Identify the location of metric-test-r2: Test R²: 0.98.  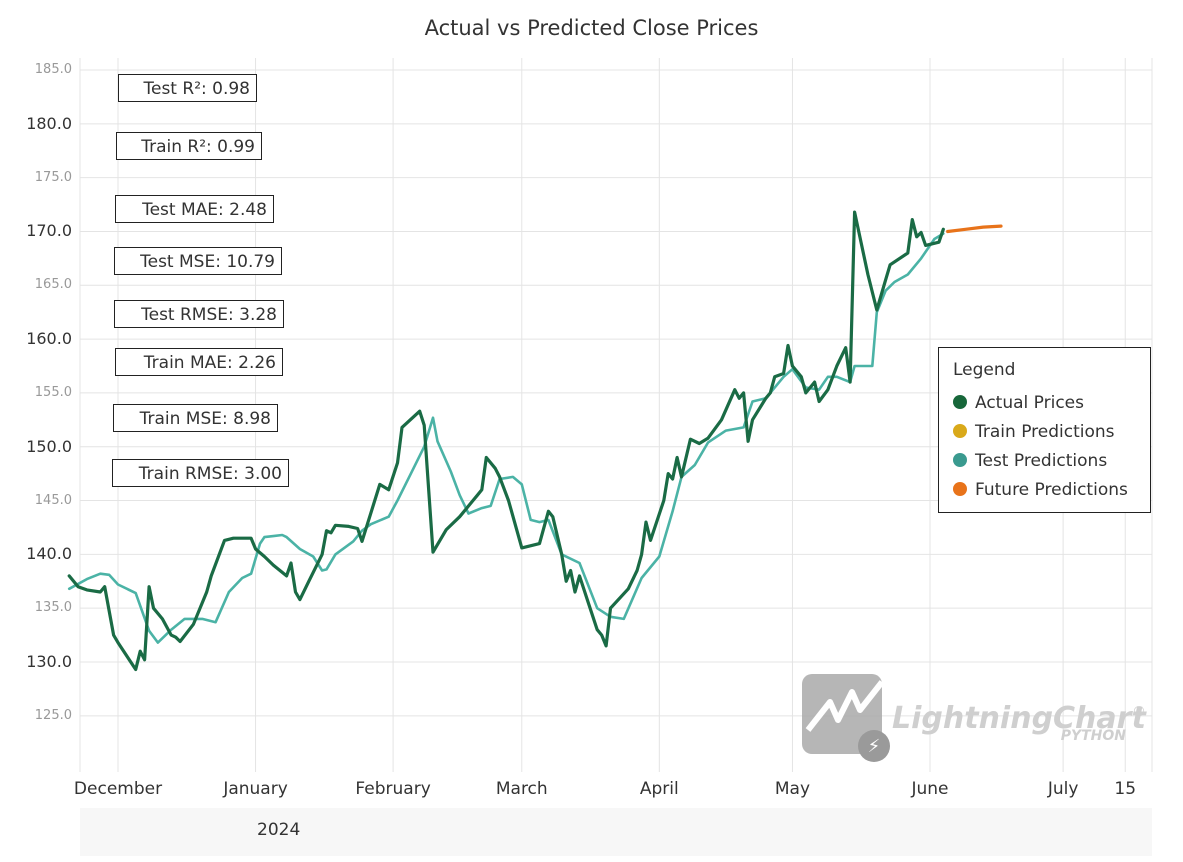
(187, 88).